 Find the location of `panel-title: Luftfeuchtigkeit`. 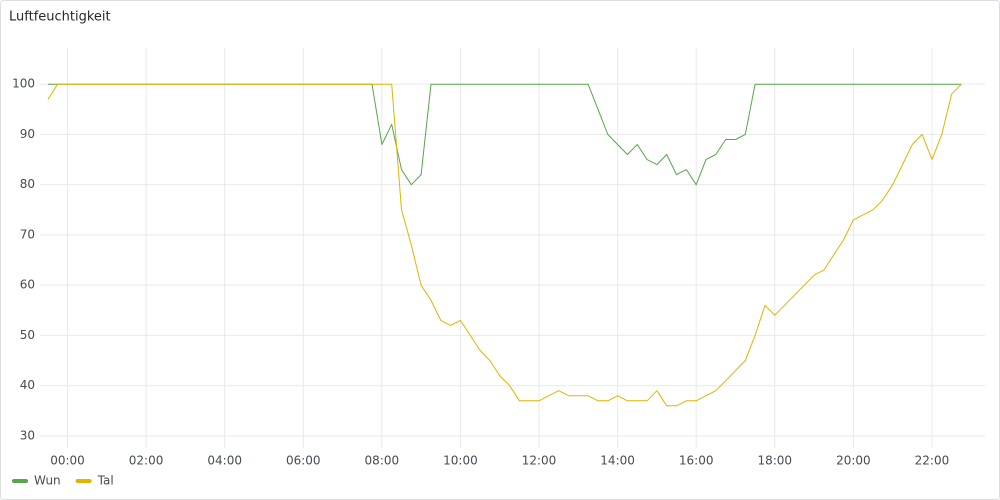

panel-title: Luftfeuchtigkeit is located at coordinates (60, 17).